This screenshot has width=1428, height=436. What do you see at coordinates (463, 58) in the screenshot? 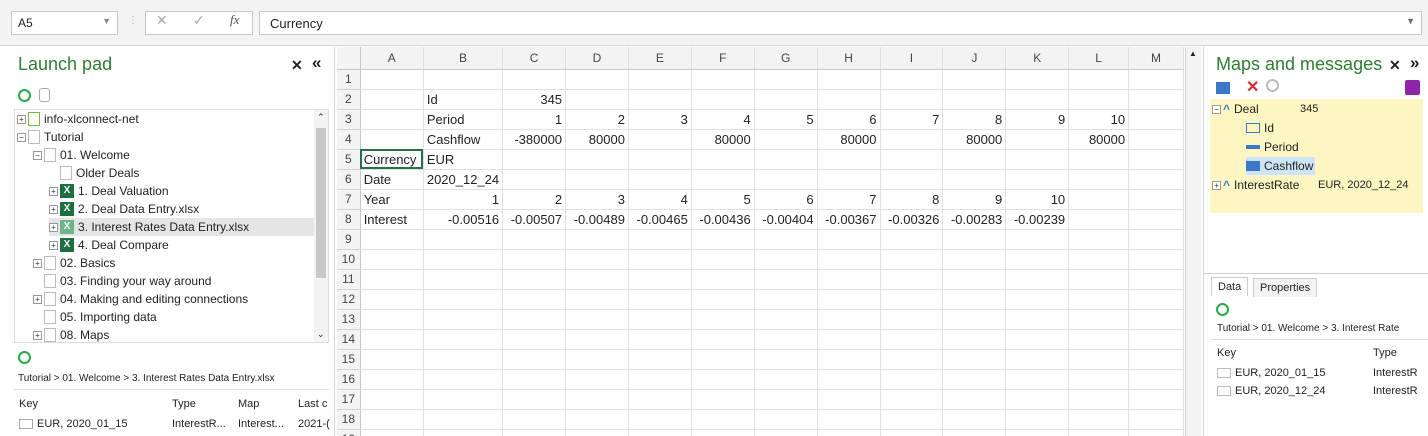
I see `column-header: B` at bounding box center [463, 58].